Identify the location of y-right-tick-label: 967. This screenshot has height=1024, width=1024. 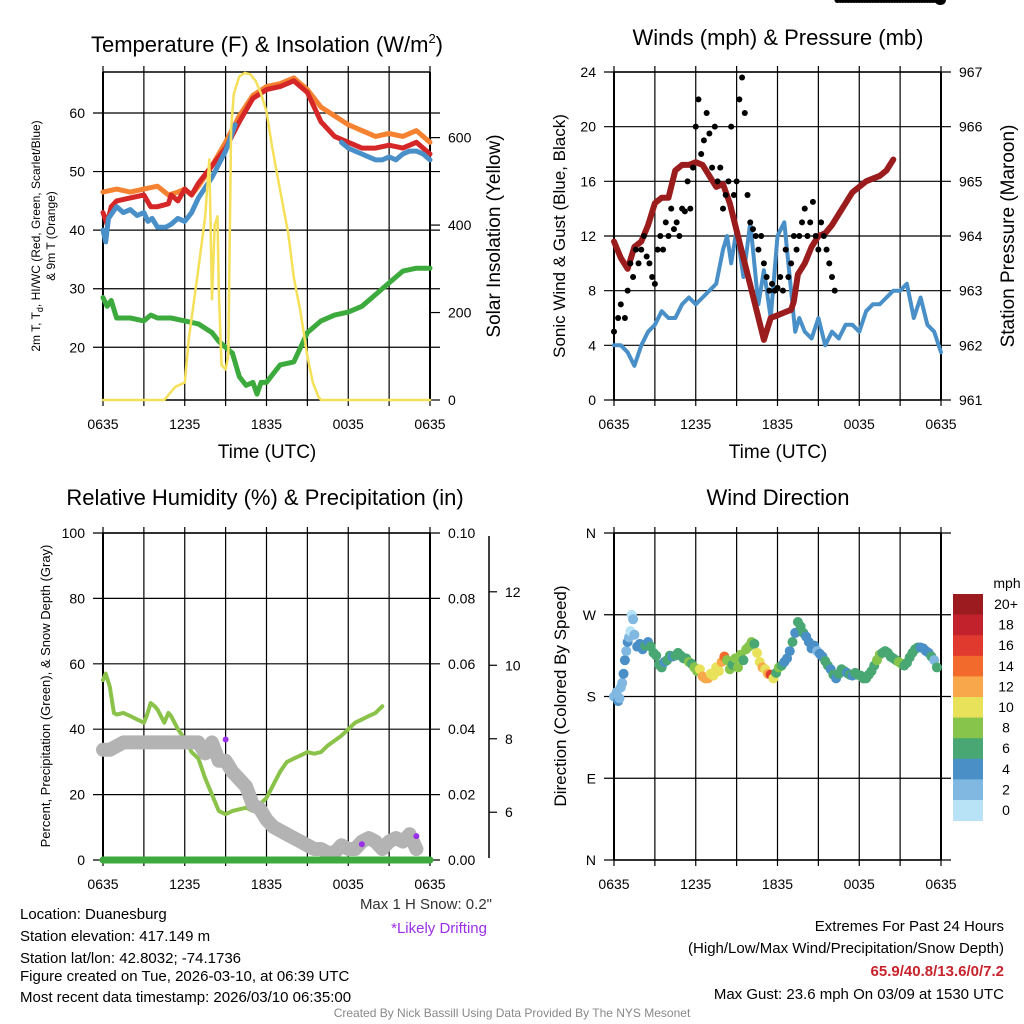
(971, 72).